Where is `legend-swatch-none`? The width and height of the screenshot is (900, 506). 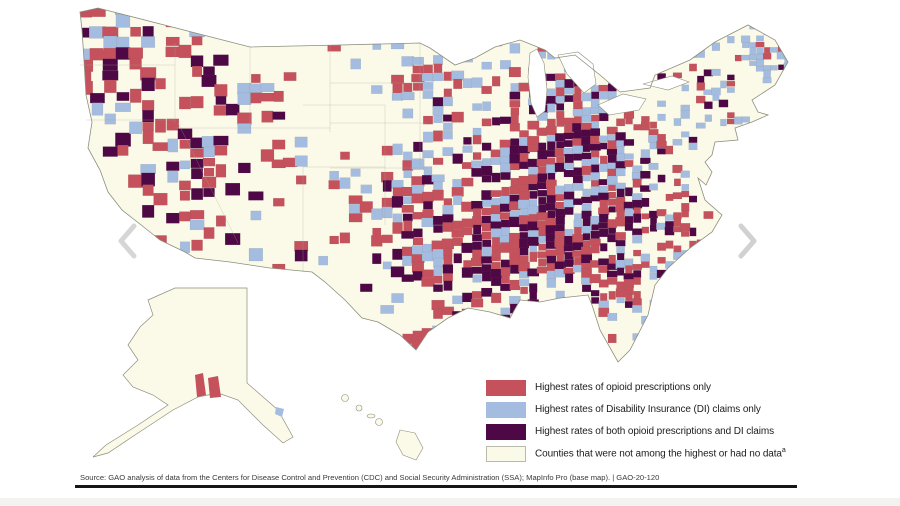 legend-swatch-none is located at coordinates (506, 453).